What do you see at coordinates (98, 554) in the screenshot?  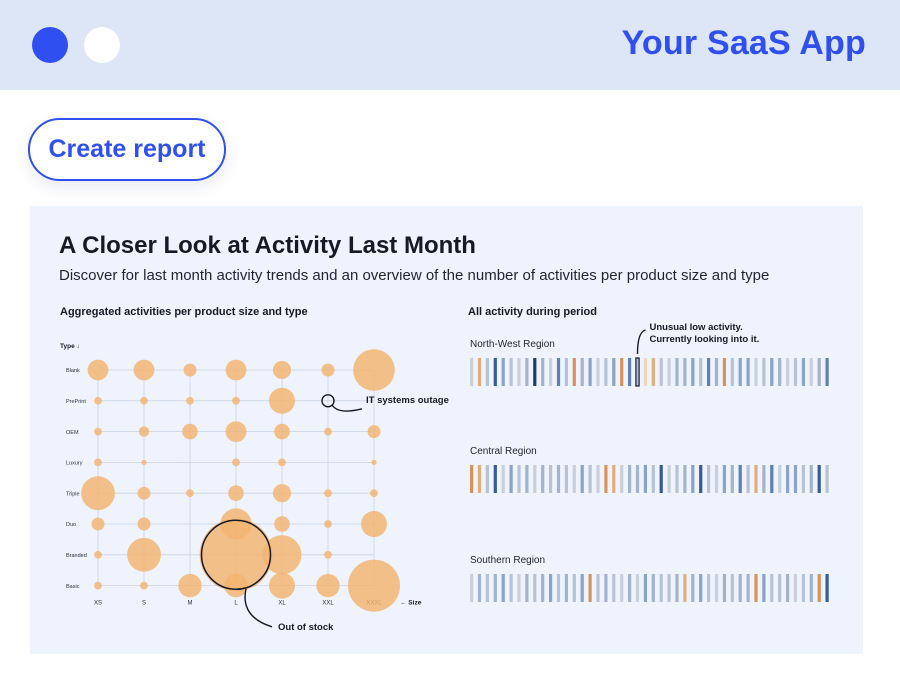 I see `bubble-branded-xs` at bounding box center [98, 554].